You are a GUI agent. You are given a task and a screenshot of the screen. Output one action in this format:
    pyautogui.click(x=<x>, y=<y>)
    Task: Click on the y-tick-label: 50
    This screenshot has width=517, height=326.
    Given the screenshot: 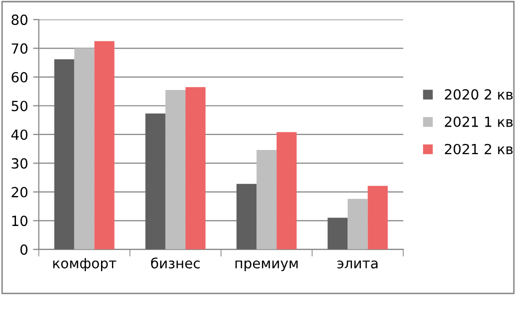 What is the action you would take?
    pyautogui.click(x=20, y=106)
    